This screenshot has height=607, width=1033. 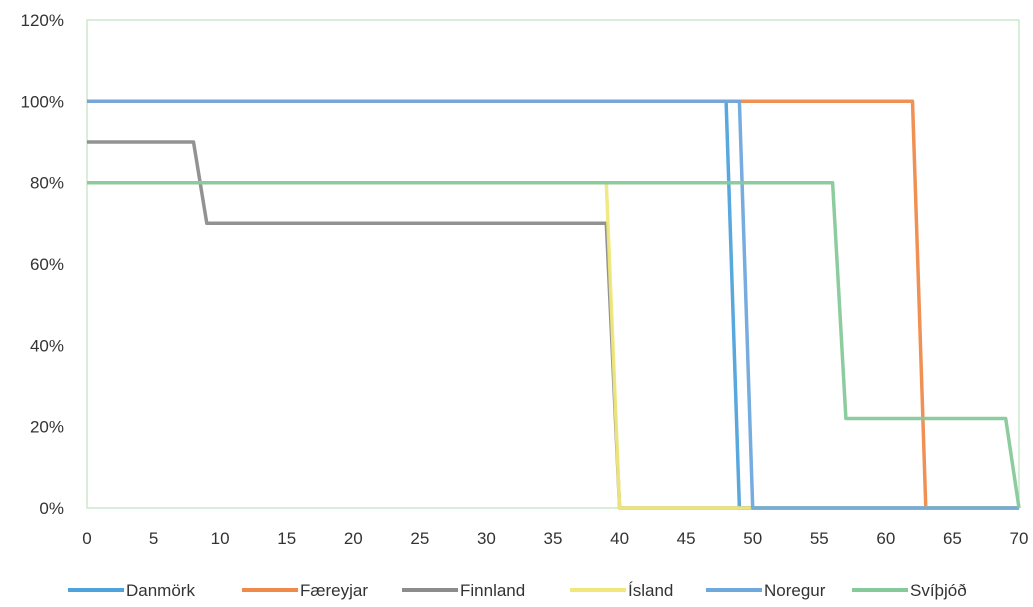 I want to click on legend-label-svijo: Svíþjóð, so click(x=938, y=590).